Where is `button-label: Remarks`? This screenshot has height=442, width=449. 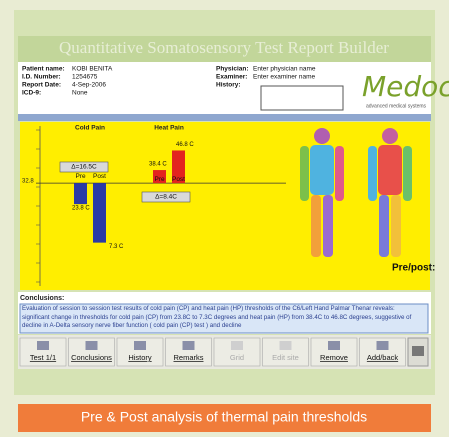 button-label: Remarks is located at coordinates (188, 357).